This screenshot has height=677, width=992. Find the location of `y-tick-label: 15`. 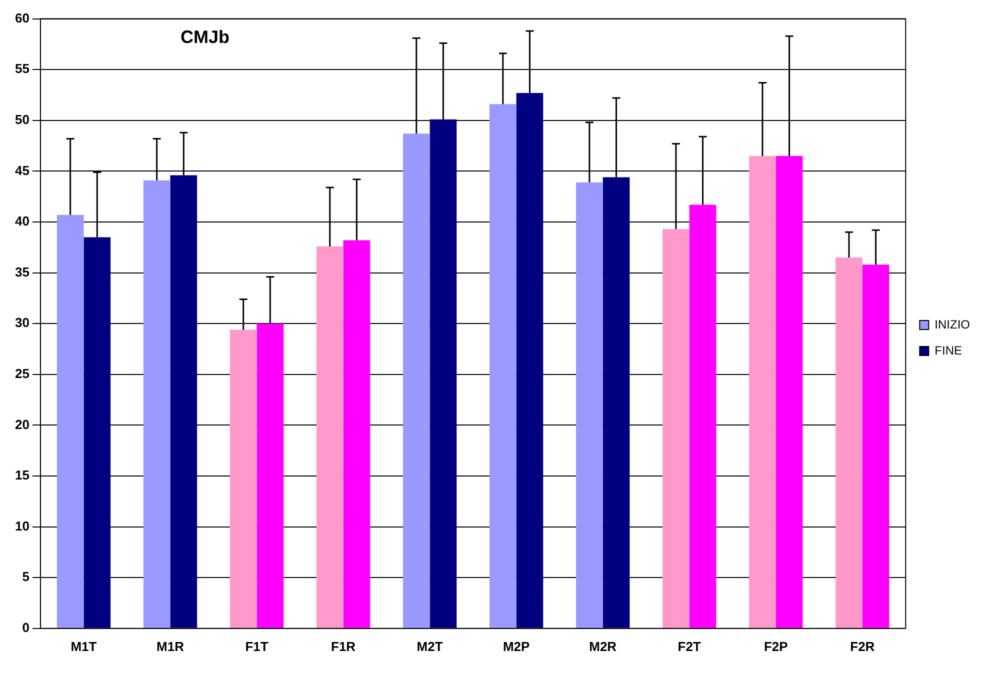

y-tick-label: 15 is located at coordinates (22, 475).